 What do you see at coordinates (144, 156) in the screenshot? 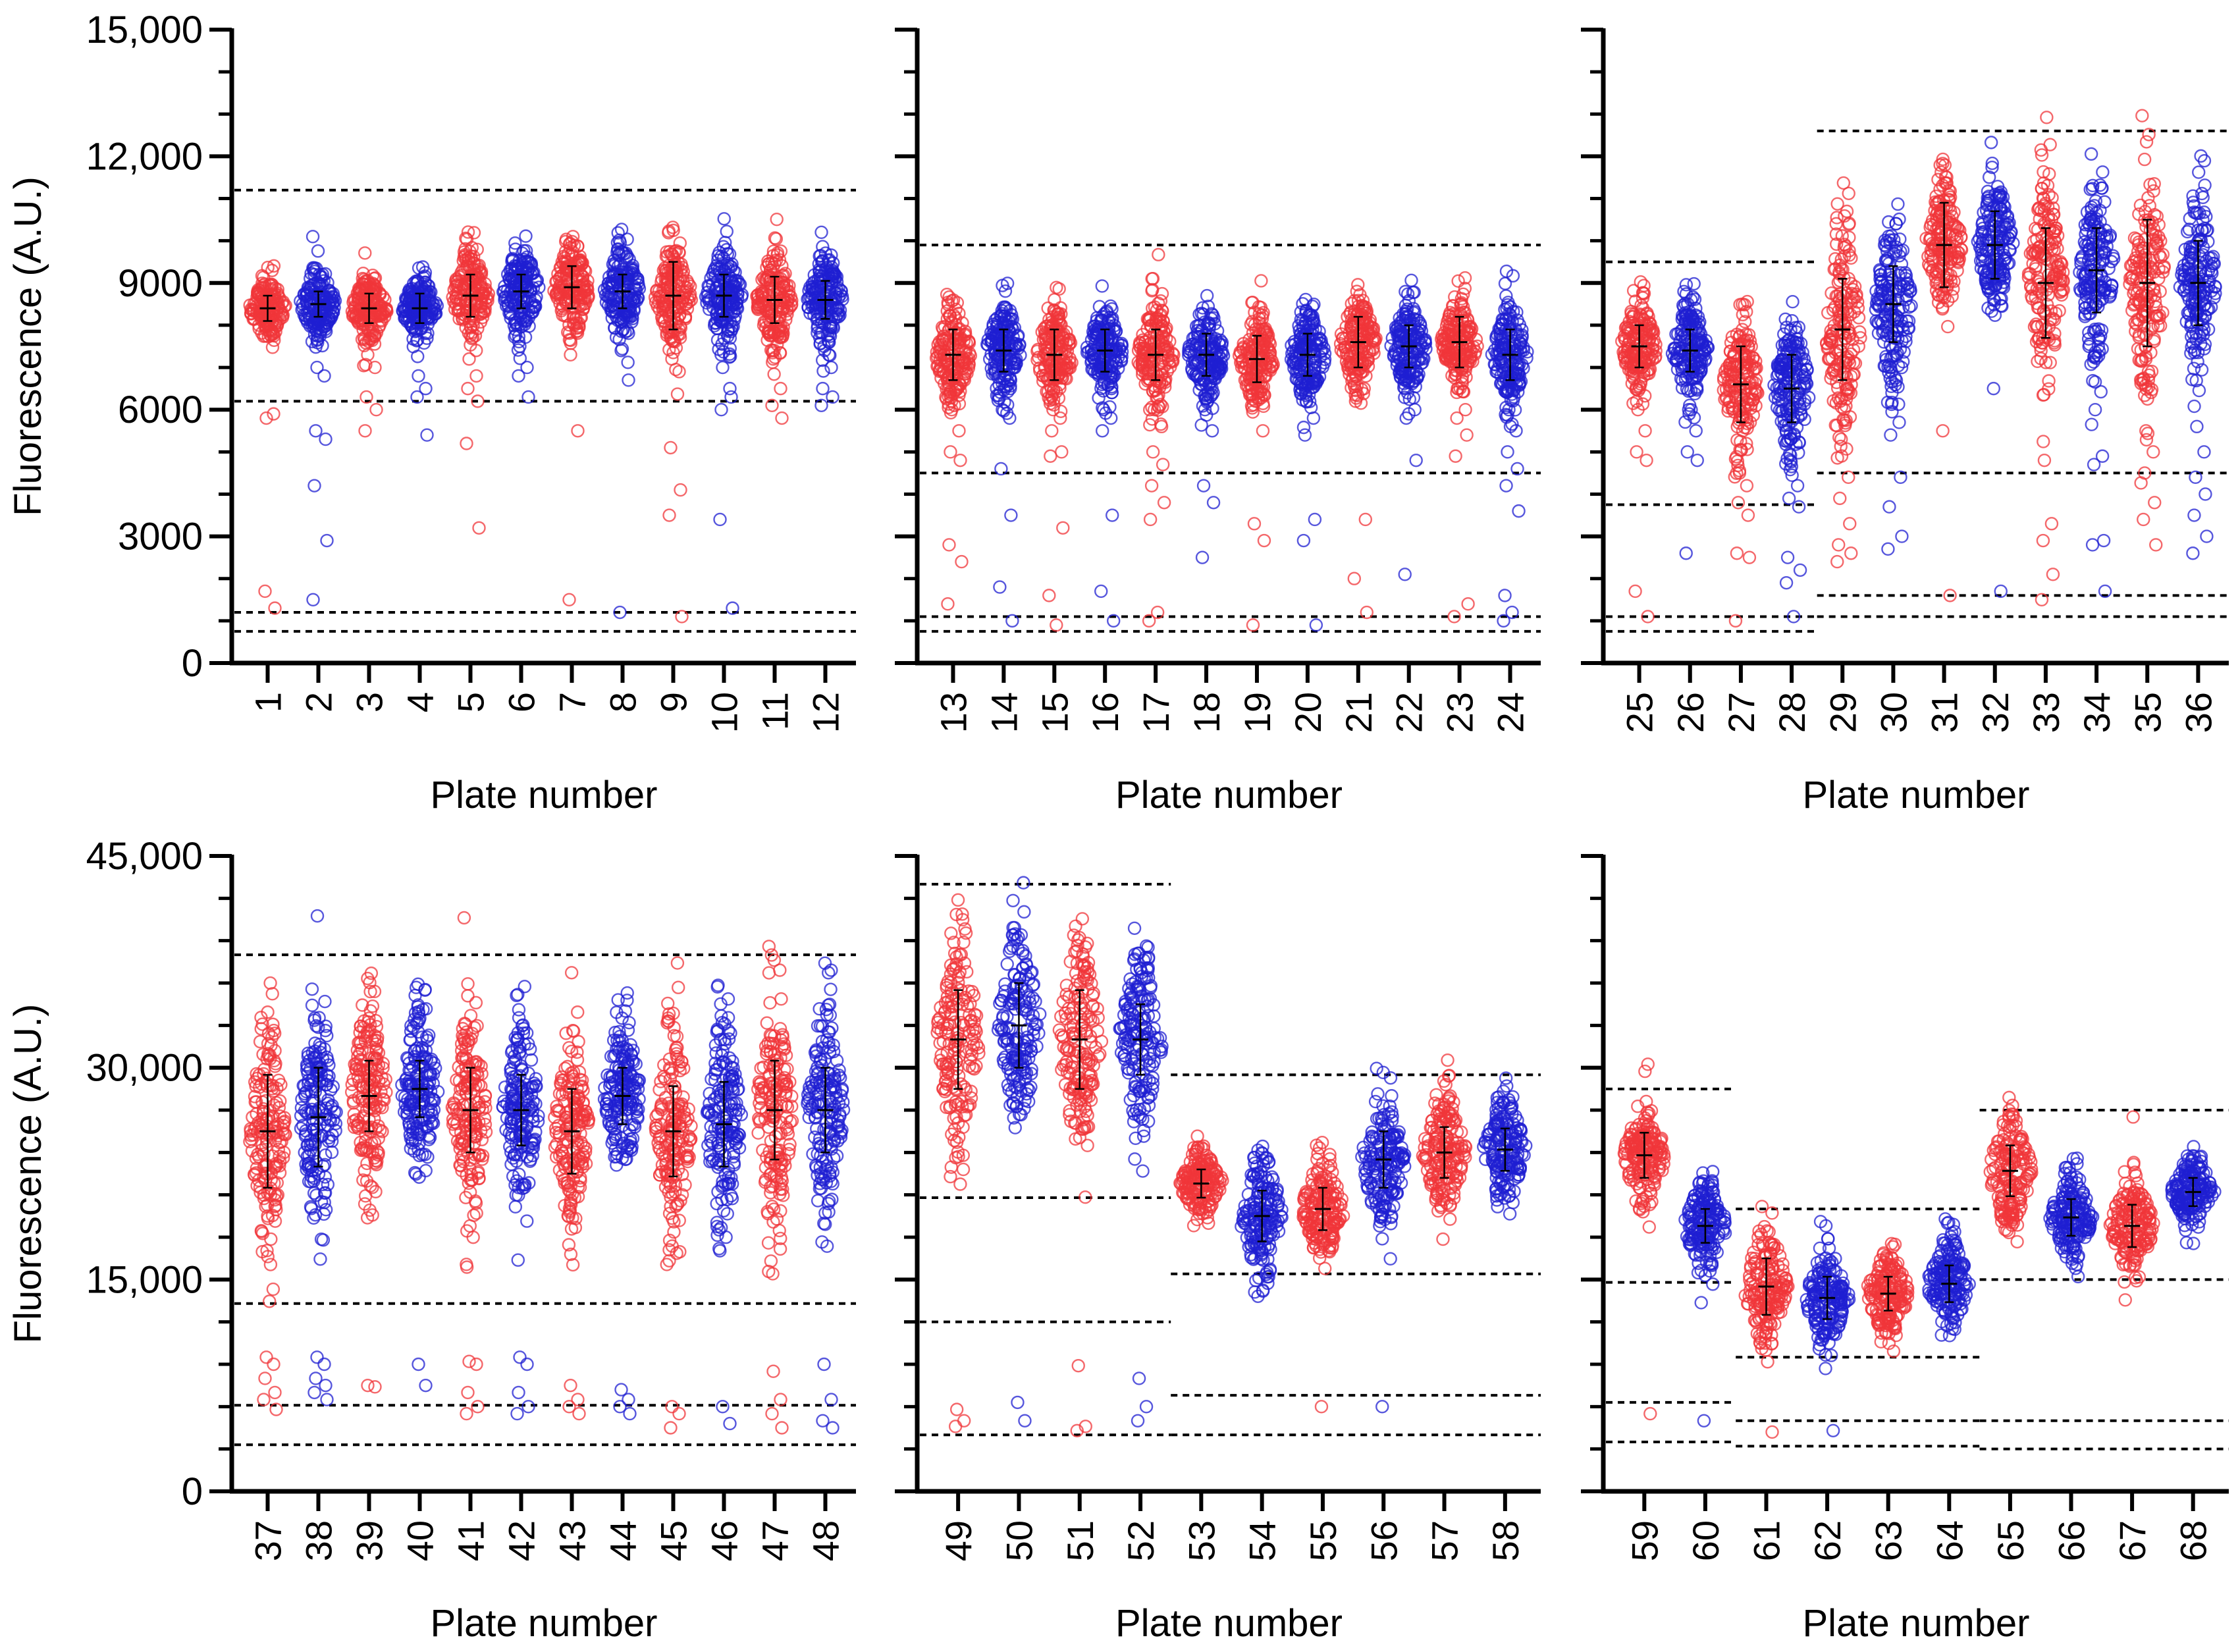
I see `y-tick-label: 12,000` at bounding box center [144, 156].